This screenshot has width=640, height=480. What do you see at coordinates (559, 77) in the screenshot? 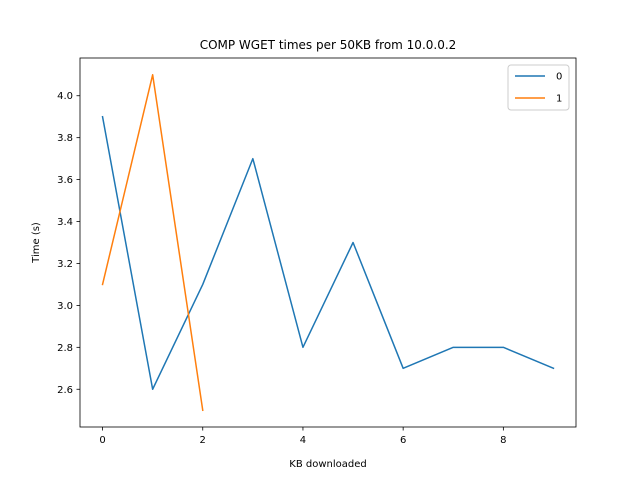
I see `legend-label-0: 0` at bounding box center [559, 77].